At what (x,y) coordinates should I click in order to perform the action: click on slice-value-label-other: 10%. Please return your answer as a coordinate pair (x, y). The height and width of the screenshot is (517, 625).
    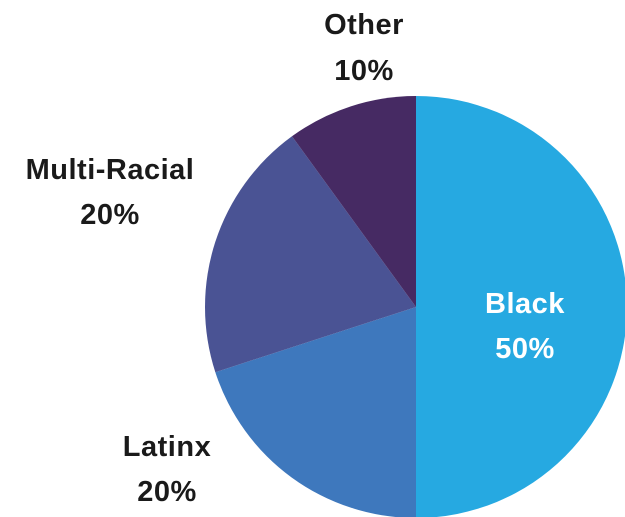
    Looking at the image, I should click on (364, 71).